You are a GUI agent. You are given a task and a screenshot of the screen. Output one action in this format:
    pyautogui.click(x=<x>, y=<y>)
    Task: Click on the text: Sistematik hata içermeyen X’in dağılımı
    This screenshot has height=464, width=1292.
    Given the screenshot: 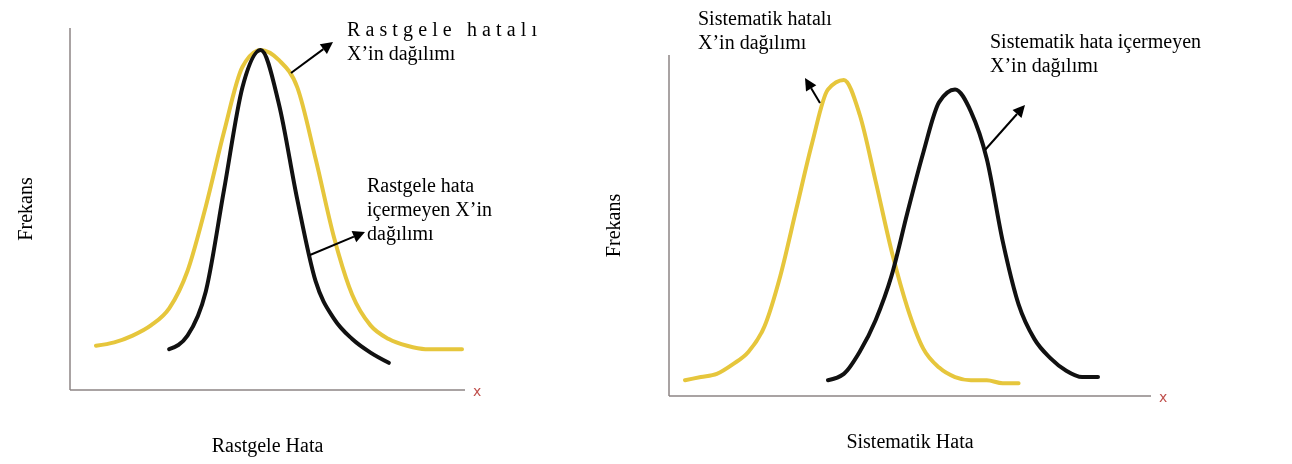 What is the action you would take?
    pyautogui.click(x=1096, y=53)
    